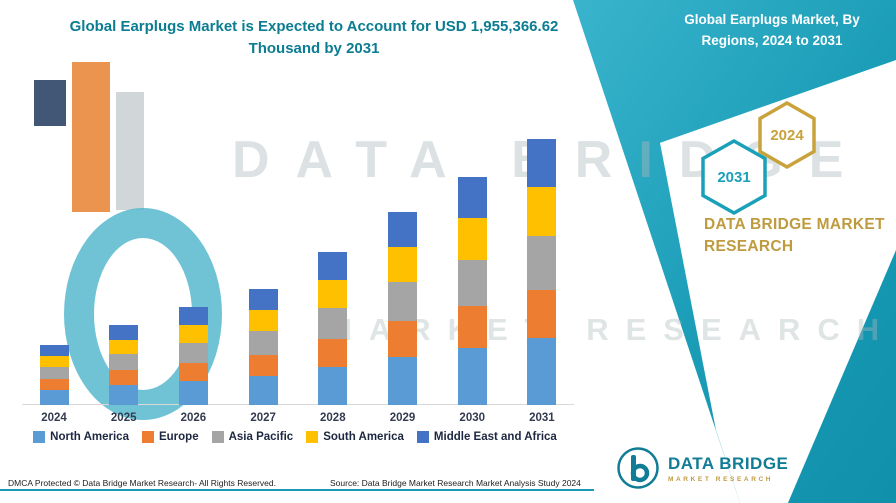 The height and width of the screenshot is (503, 896). I want to click on legend-label-middle-east-and-africa: Middle East and Africa, so click(495, 437).